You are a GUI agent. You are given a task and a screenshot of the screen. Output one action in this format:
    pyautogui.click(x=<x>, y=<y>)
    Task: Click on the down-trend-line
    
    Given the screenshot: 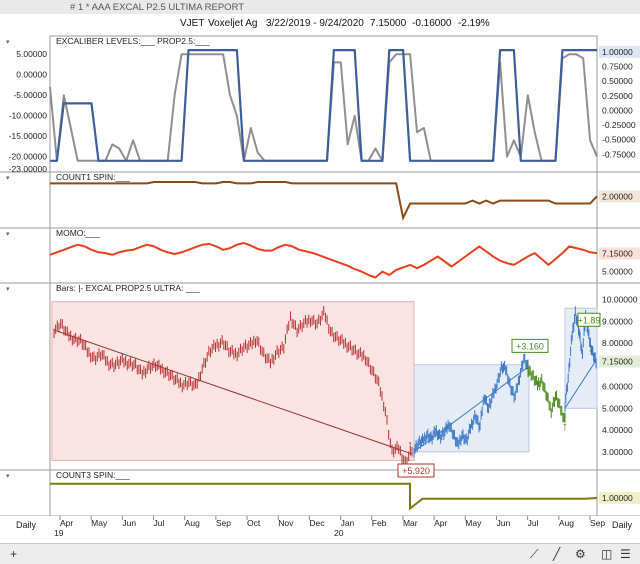 What is the action you would take?
    pyautogui.click(x=233, y=392)
    